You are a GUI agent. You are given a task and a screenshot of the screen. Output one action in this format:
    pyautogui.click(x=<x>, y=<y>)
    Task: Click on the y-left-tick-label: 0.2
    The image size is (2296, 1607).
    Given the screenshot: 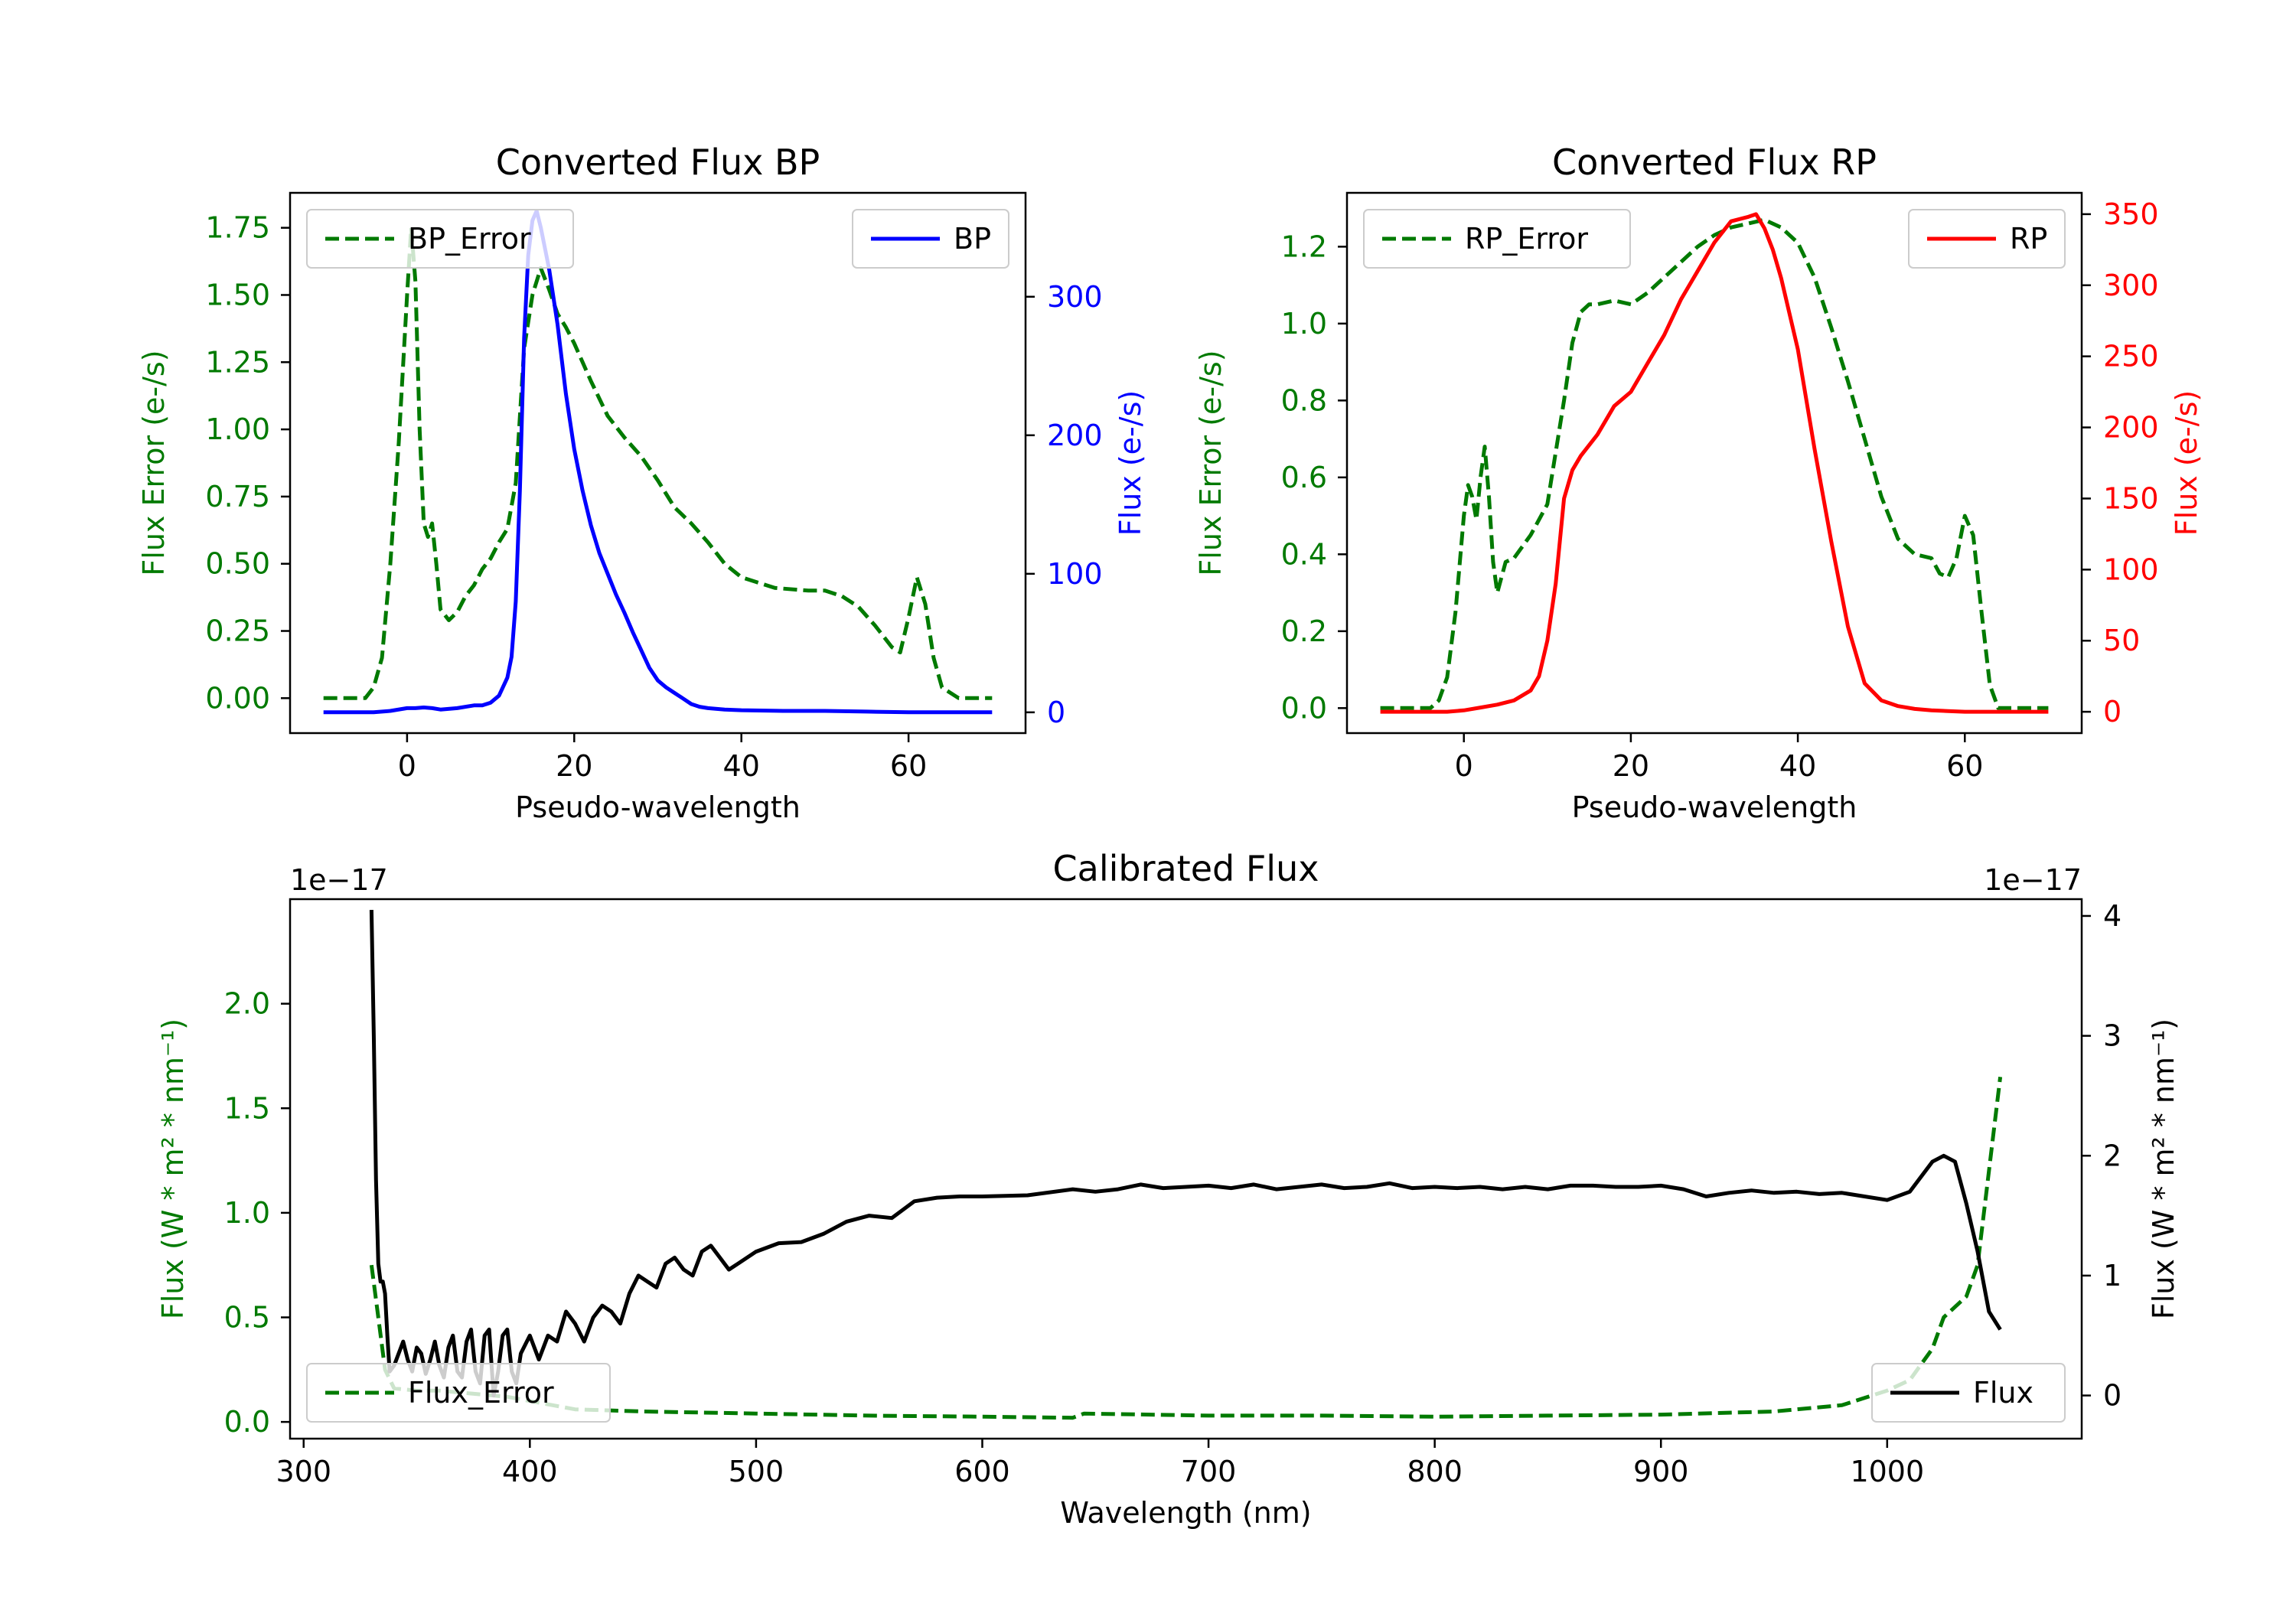 What is the action you would take?
    pyautogui.click(x=1304, y=631)
    